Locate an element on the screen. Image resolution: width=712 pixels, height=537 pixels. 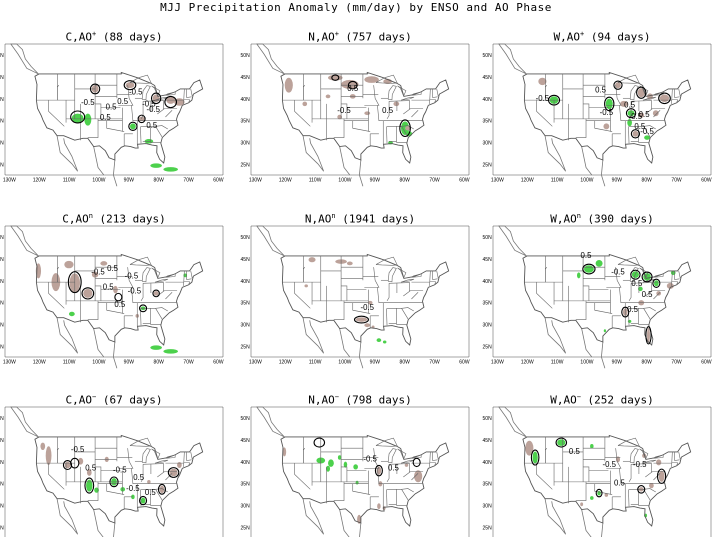
lat-tick-label: 25N is located at coordinates (246, 165).